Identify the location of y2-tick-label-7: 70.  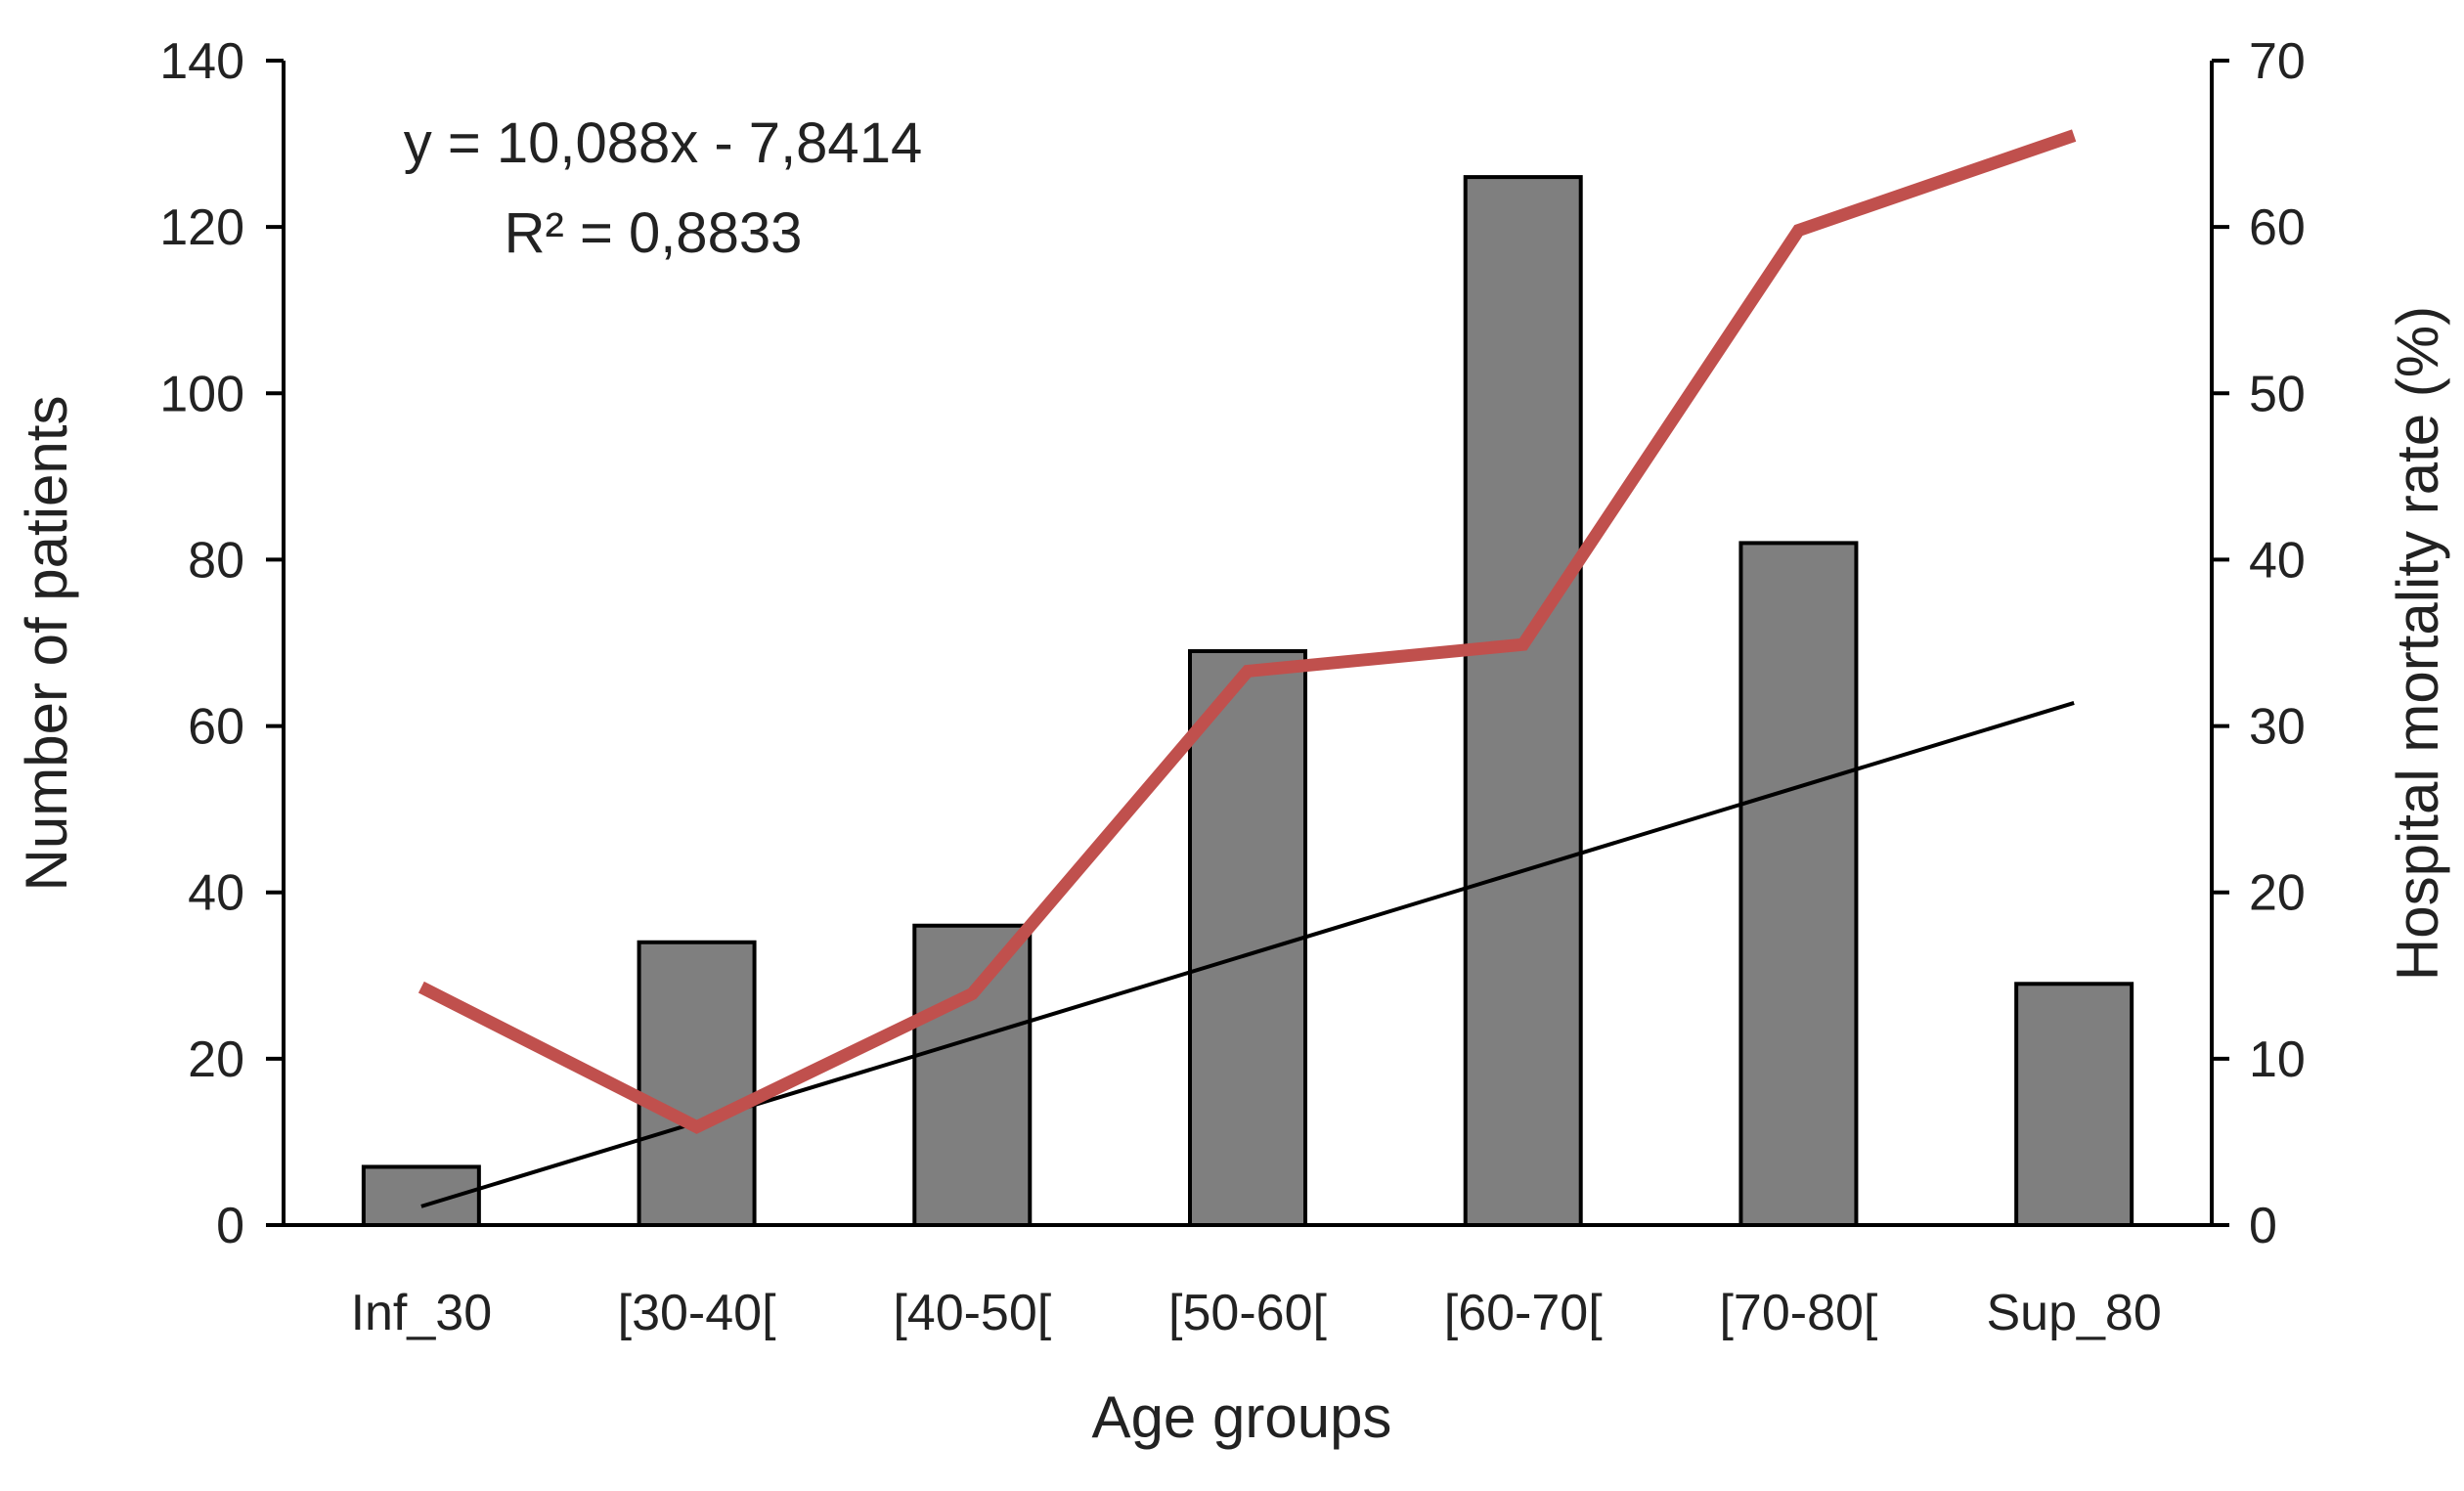
(2277, 62).